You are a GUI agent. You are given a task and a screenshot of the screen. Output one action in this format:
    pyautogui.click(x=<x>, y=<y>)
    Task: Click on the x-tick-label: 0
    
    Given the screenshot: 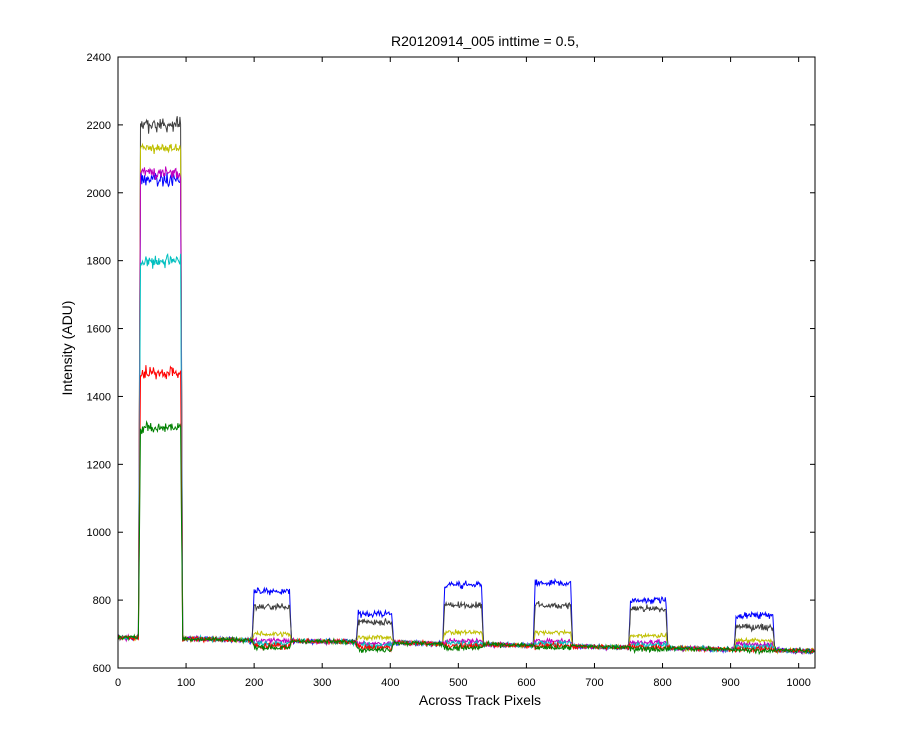 What is the action you would take?
    pyautogui.click(x=118, y=683)
    